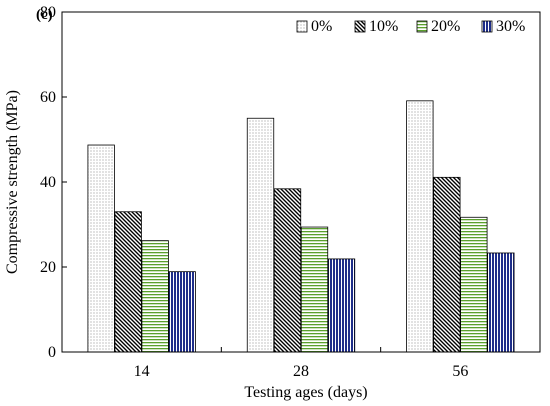 The image size is (550, 406). Describe the element at coordinates (305, 392) in the screenshot. I see `x-axis-label: Testing ages (days)` at that location.